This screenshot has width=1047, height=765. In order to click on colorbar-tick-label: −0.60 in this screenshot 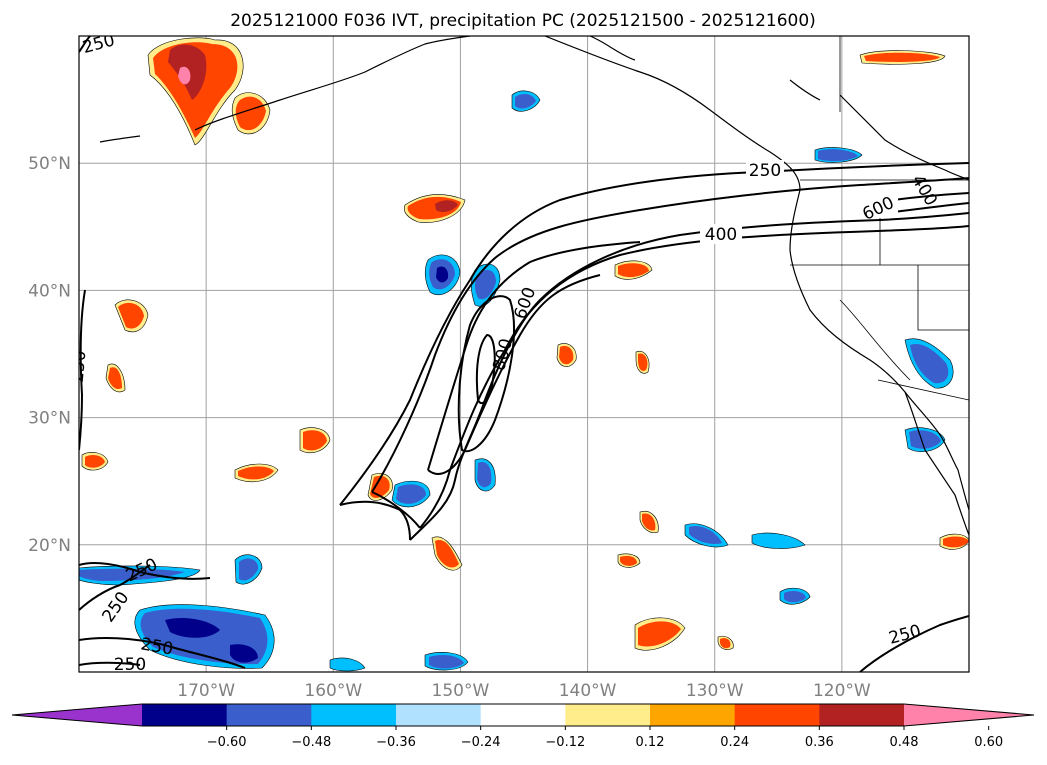, I will do `click(227, 742)`.